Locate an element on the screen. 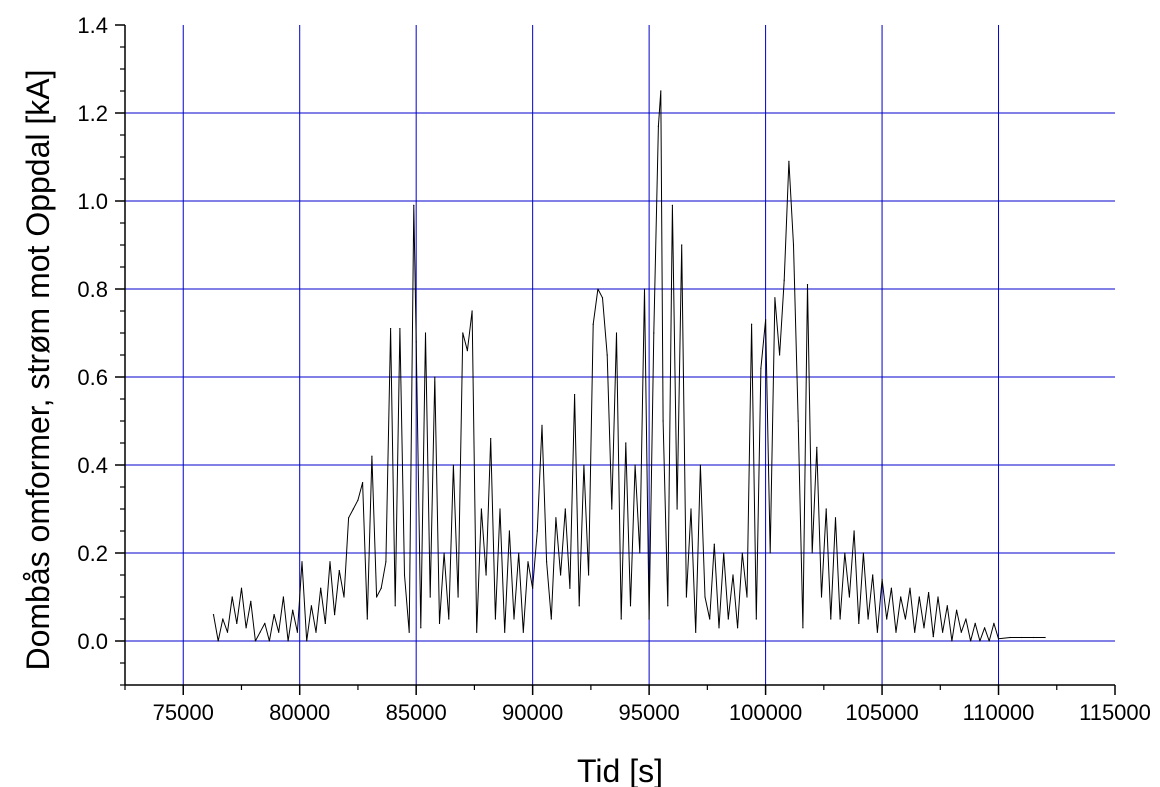  x-tick-label: 75000 is located at coordinates (183, 712).